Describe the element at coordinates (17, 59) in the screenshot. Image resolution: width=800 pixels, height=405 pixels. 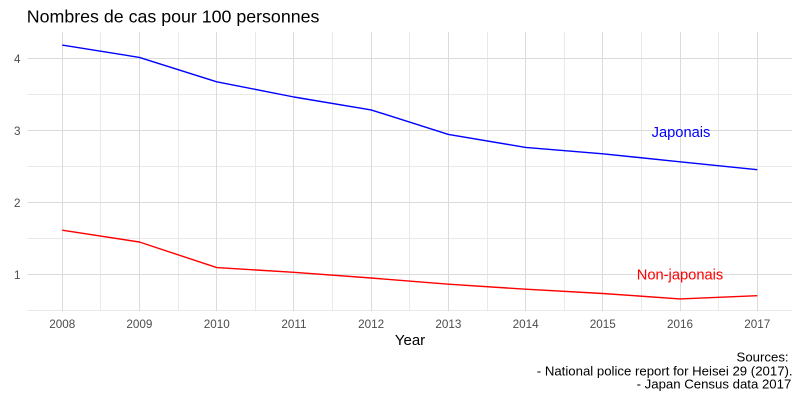
I see `svg-text: 4` at that location.